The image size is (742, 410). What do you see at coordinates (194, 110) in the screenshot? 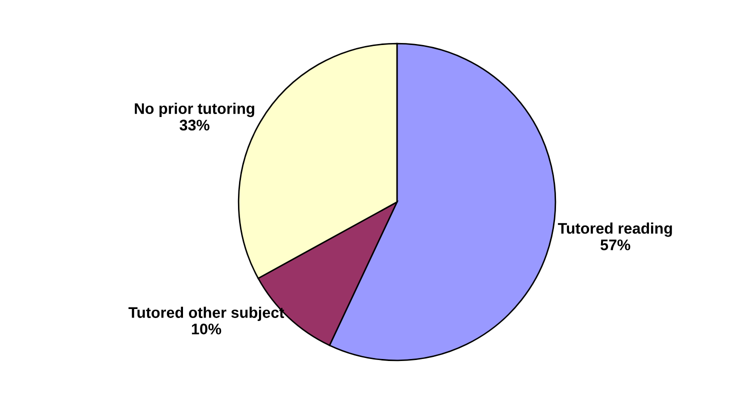
I see `slice-label: No prior tutoring` at bounding box center [194, 110].